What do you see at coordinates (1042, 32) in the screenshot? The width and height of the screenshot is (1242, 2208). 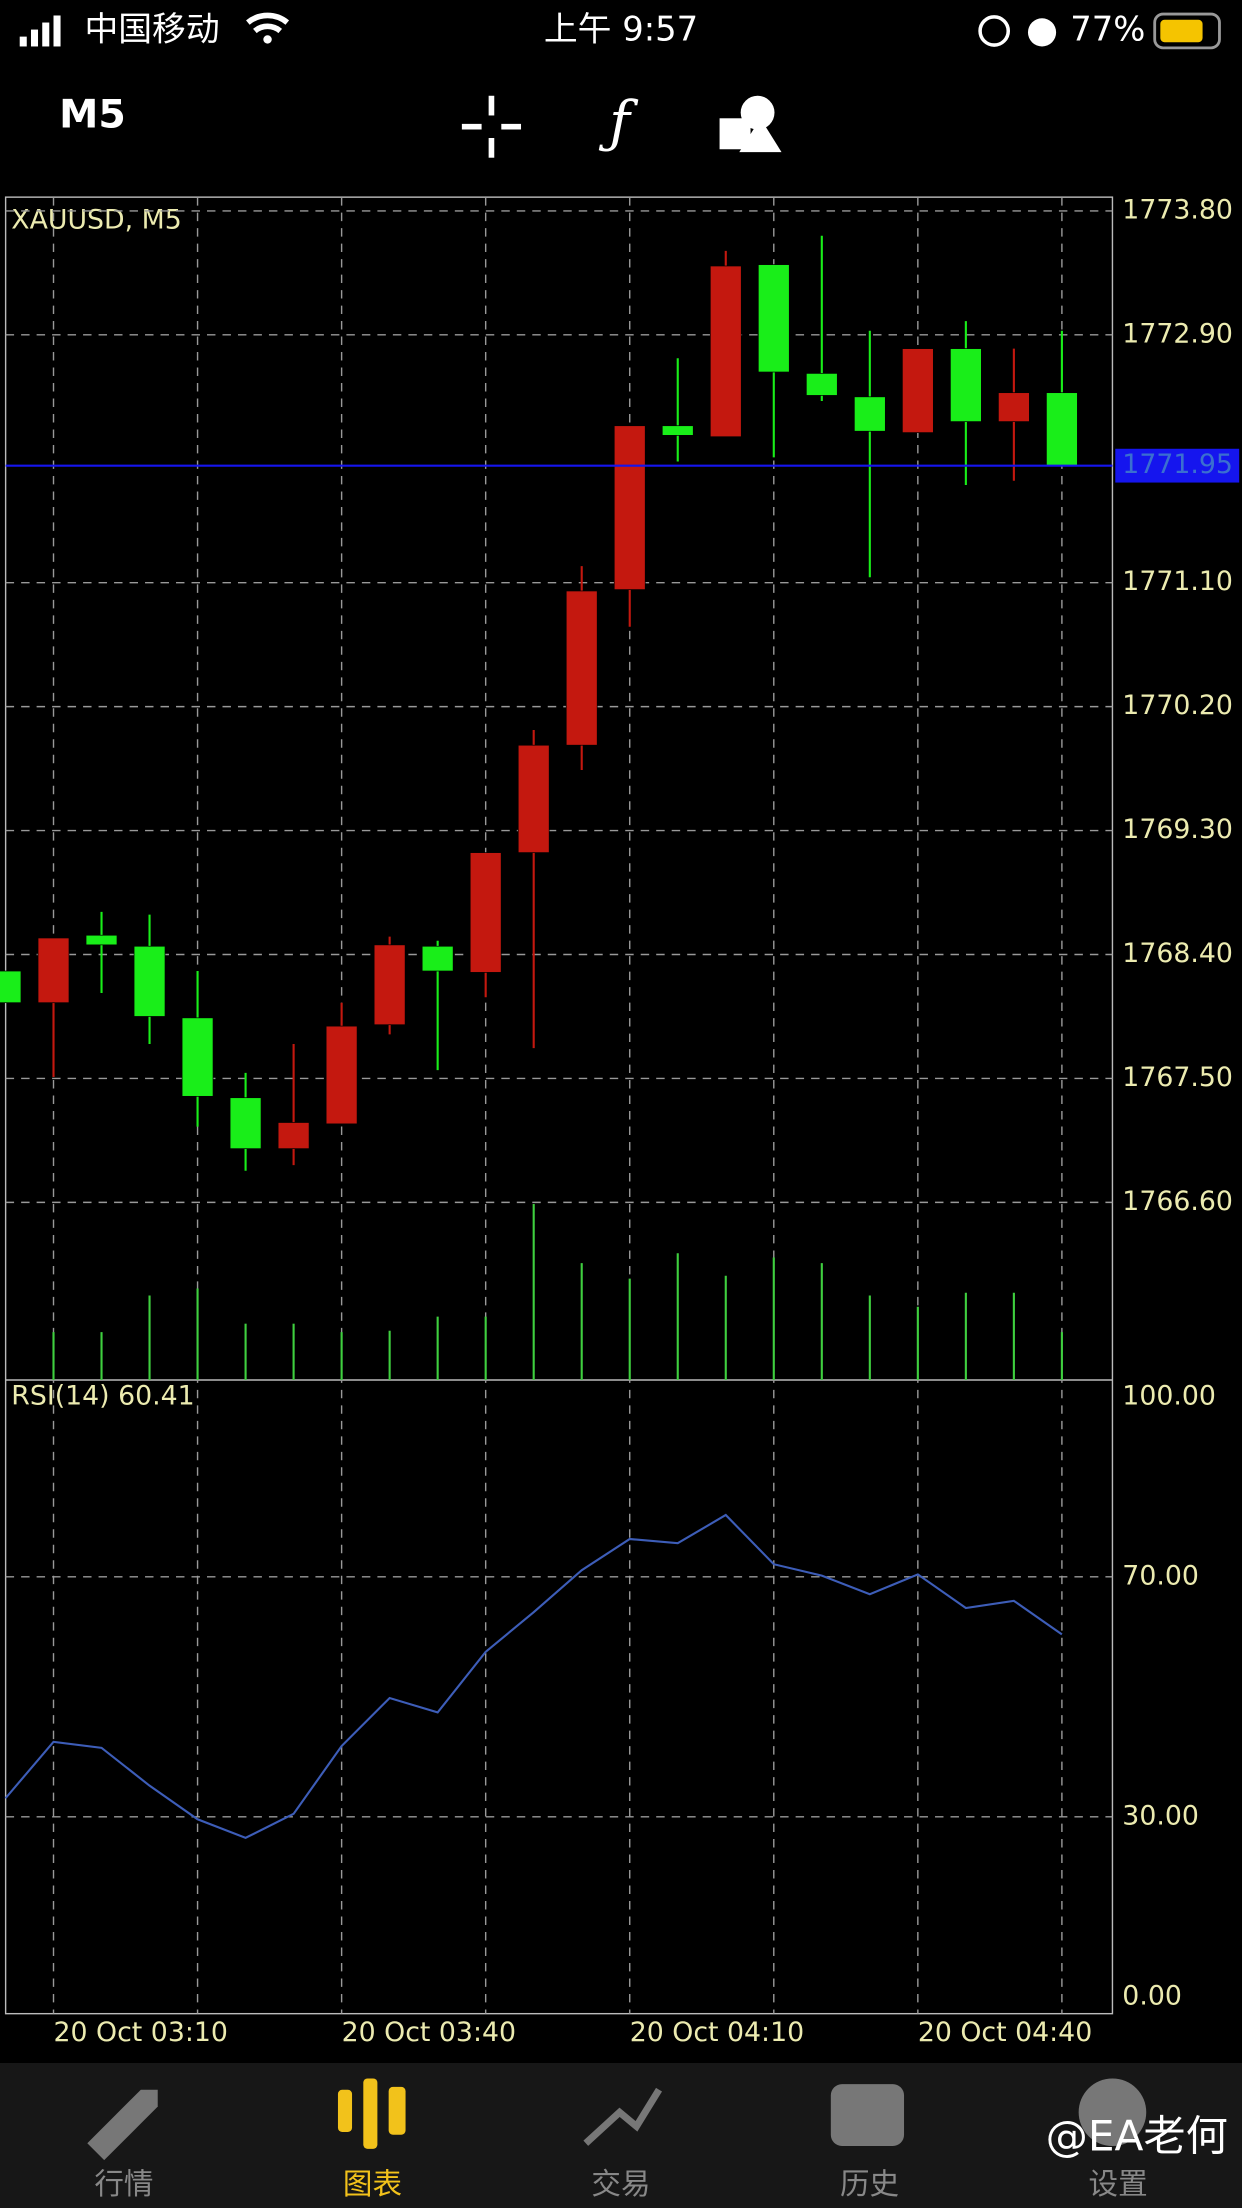 I see `alarm-icon` at bounding box center [1042, 32].